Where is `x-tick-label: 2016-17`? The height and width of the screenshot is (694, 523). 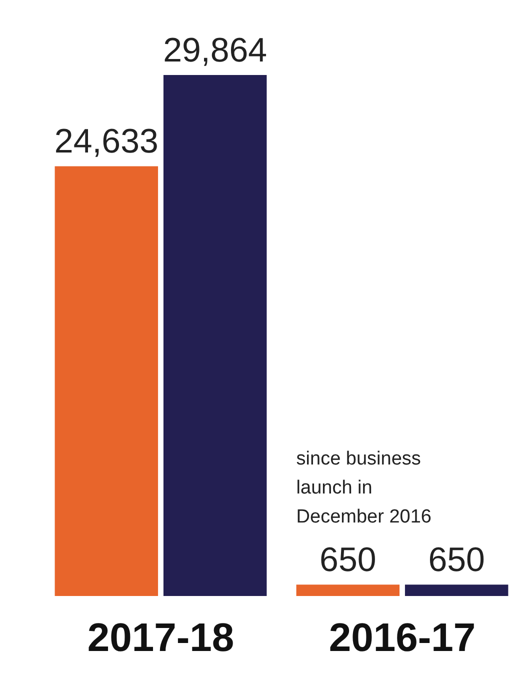 x-tick-label: 2016-17 is located at coordinates (402, 638).